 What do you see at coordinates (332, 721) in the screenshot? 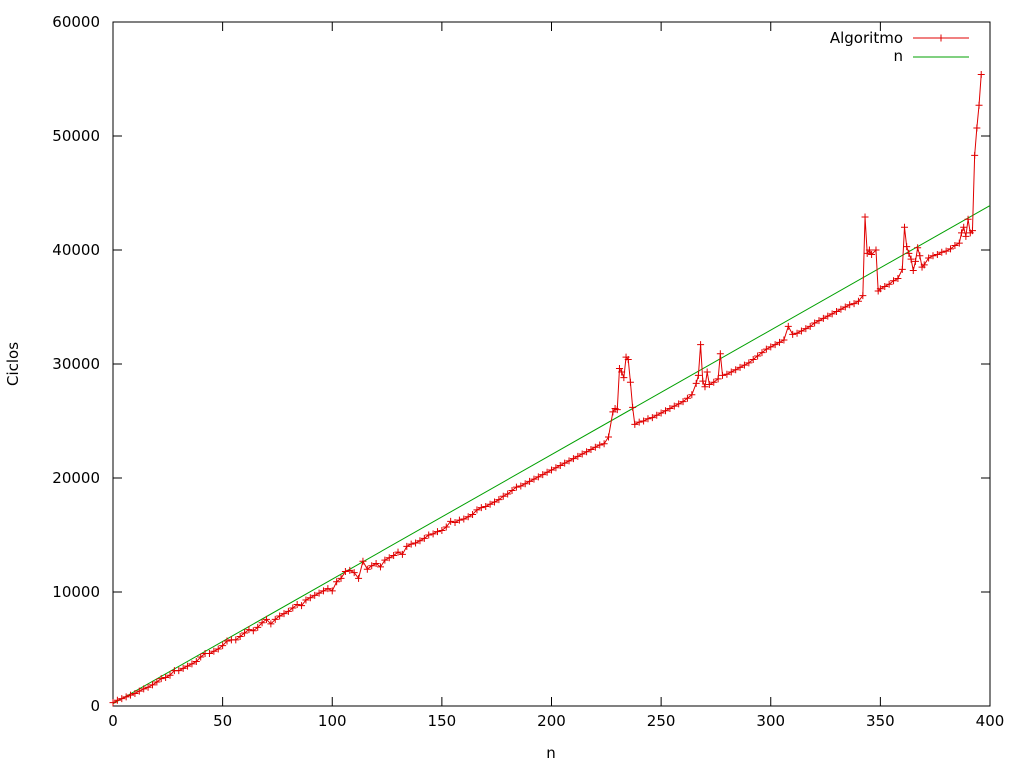
I see `x-tick-label: 100` at bounding box center [332, 721].